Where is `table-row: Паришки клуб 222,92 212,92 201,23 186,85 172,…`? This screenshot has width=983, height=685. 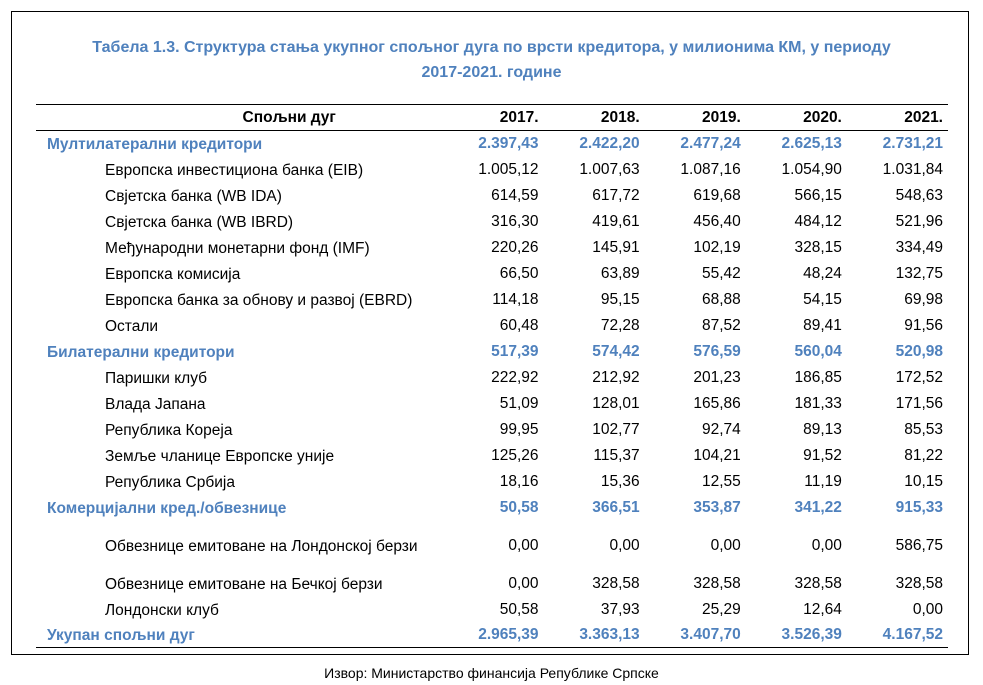 table-row: Паришки клуб 222,92 212,92 201,23 186,85 172,… is located at coordinates (492, 378).